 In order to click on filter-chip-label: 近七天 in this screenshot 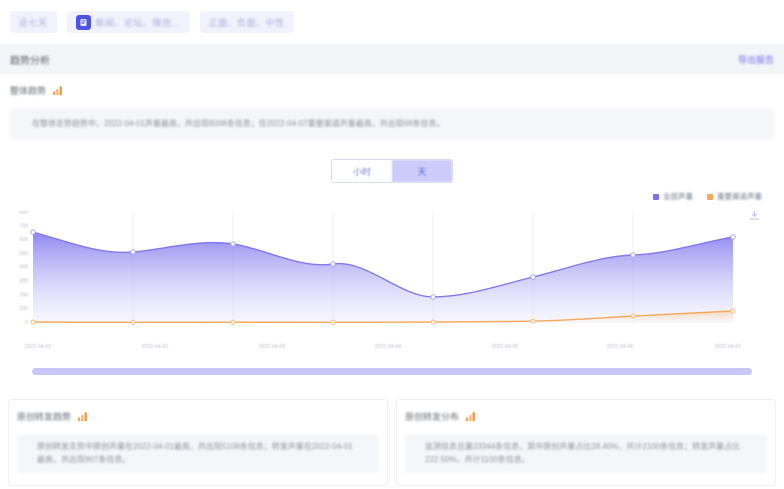, I will do `click(33, 22)`.